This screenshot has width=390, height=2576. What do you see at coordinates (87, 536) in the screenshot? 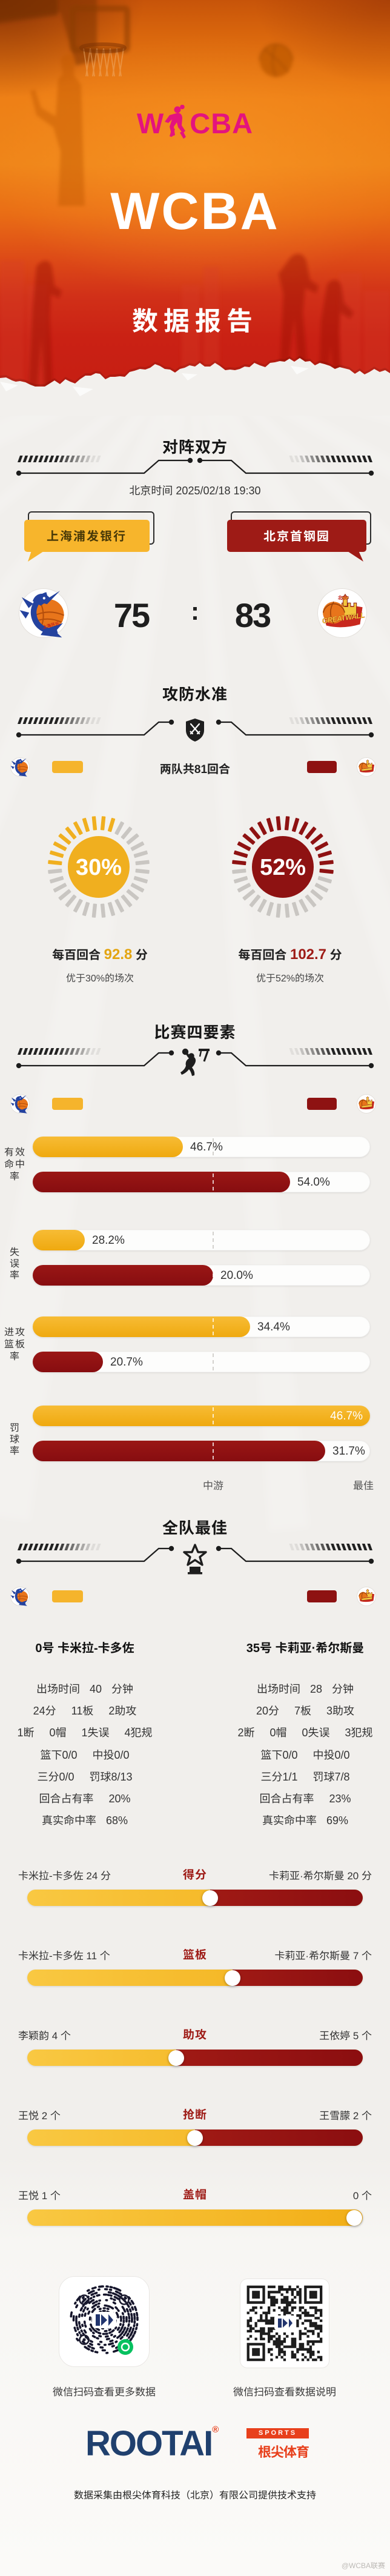
I see `svg-text: 上海浦发银行` at bounding box center [87, 536].